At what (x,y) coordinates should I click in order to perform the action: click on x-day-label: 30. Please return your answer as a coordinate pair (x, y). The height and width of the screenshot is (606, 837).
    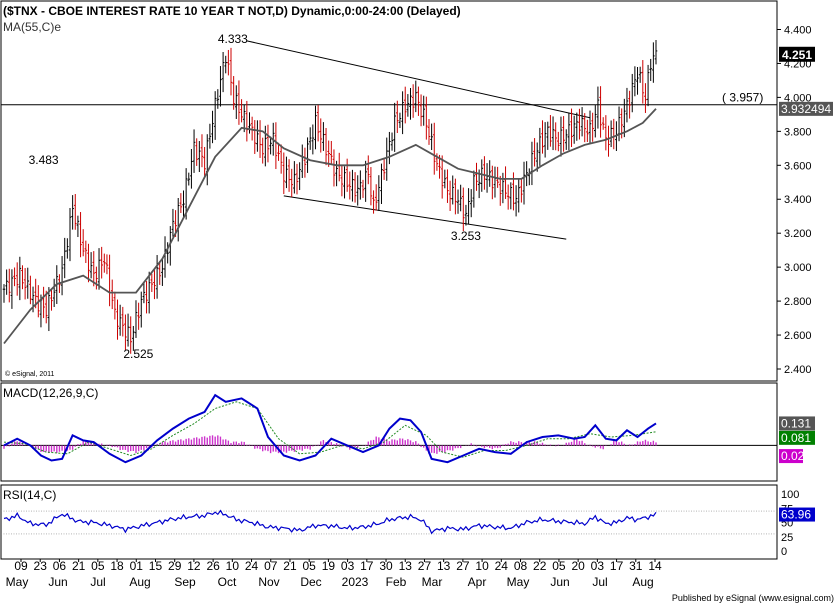
    Looking at the image, I should click on (386, 566).